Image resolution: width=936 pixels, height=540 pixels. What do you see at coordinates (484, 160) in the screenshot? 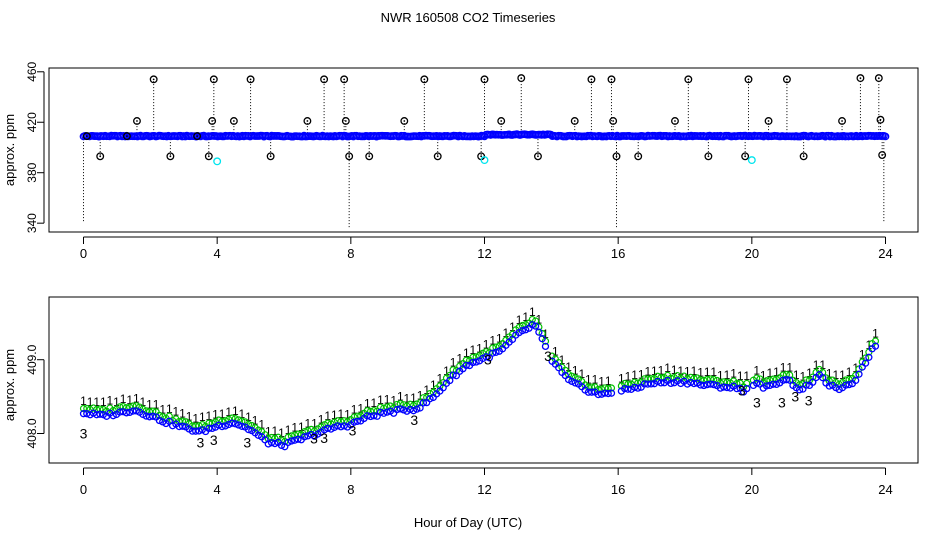
I see `cyan-point` at bounding box center [484, 160].